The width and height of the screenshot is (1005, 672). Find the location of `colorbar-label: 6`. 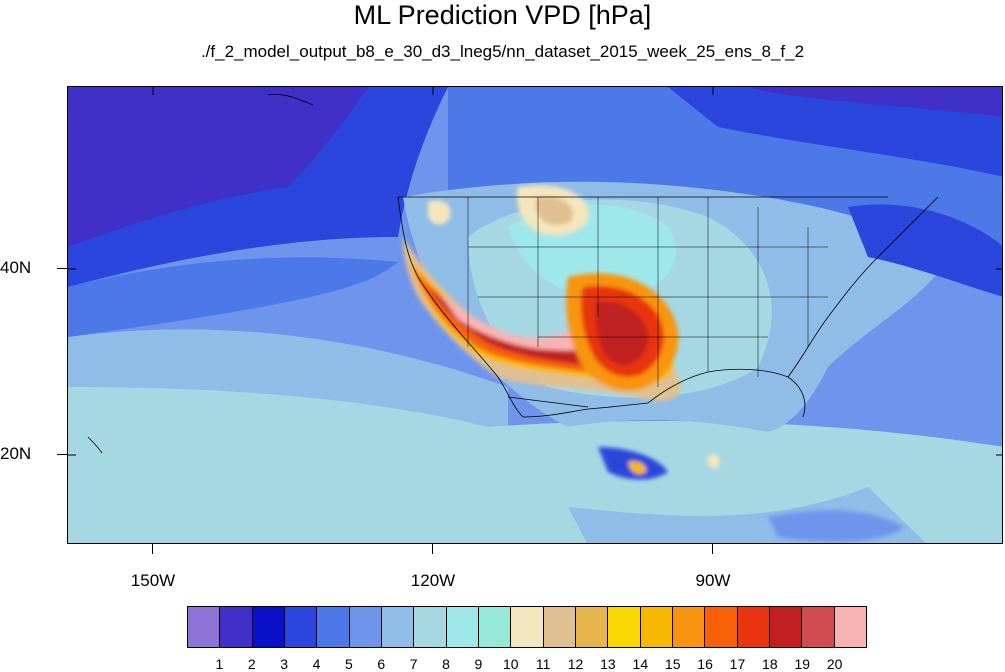

colorbar-label: 6 is located at coordinates (381, 664).